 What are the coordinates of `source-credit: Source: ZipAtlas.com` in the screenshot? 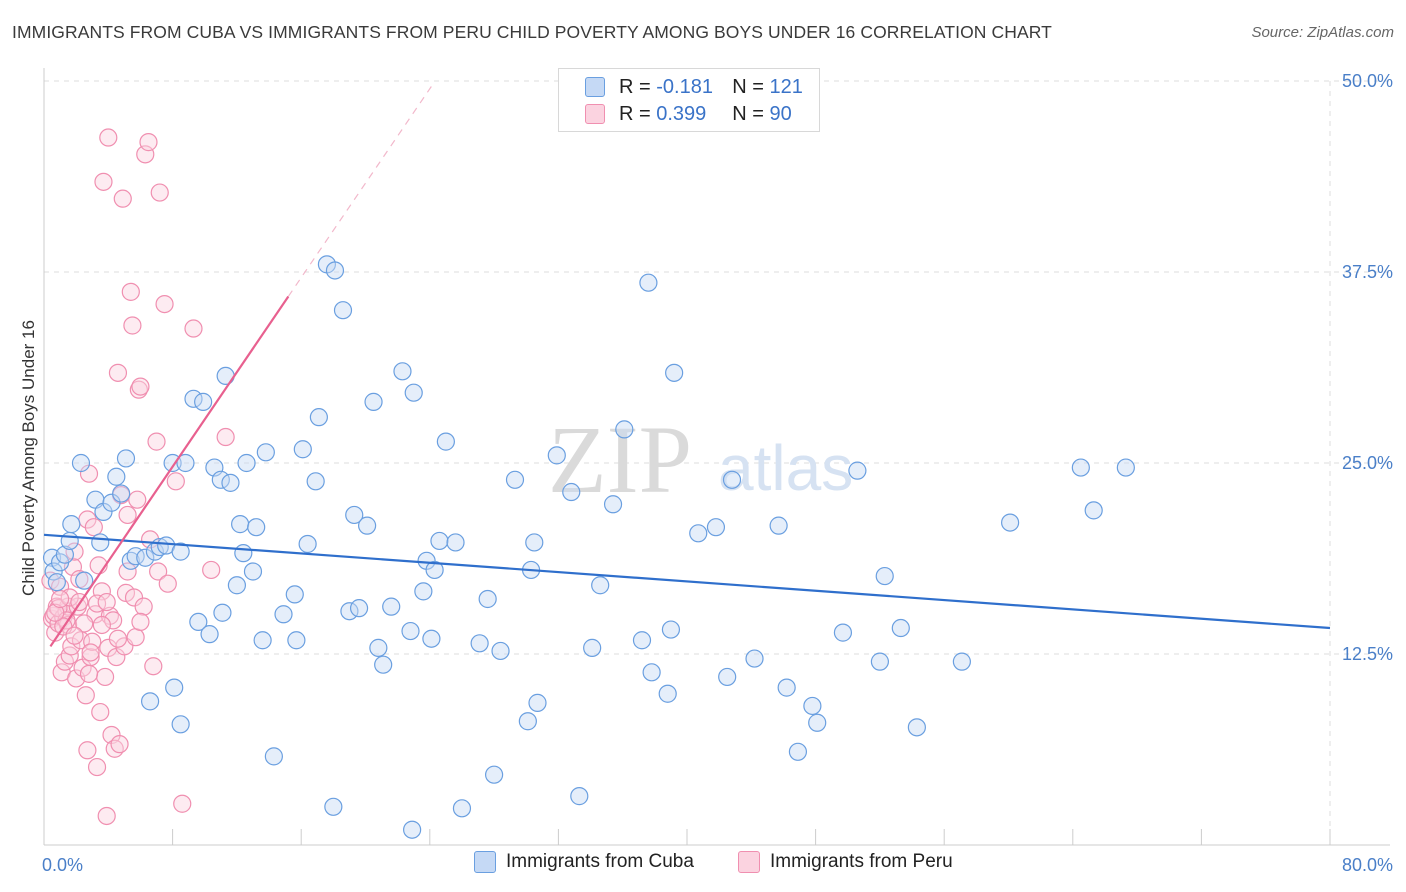 It's located at (1322, 32).